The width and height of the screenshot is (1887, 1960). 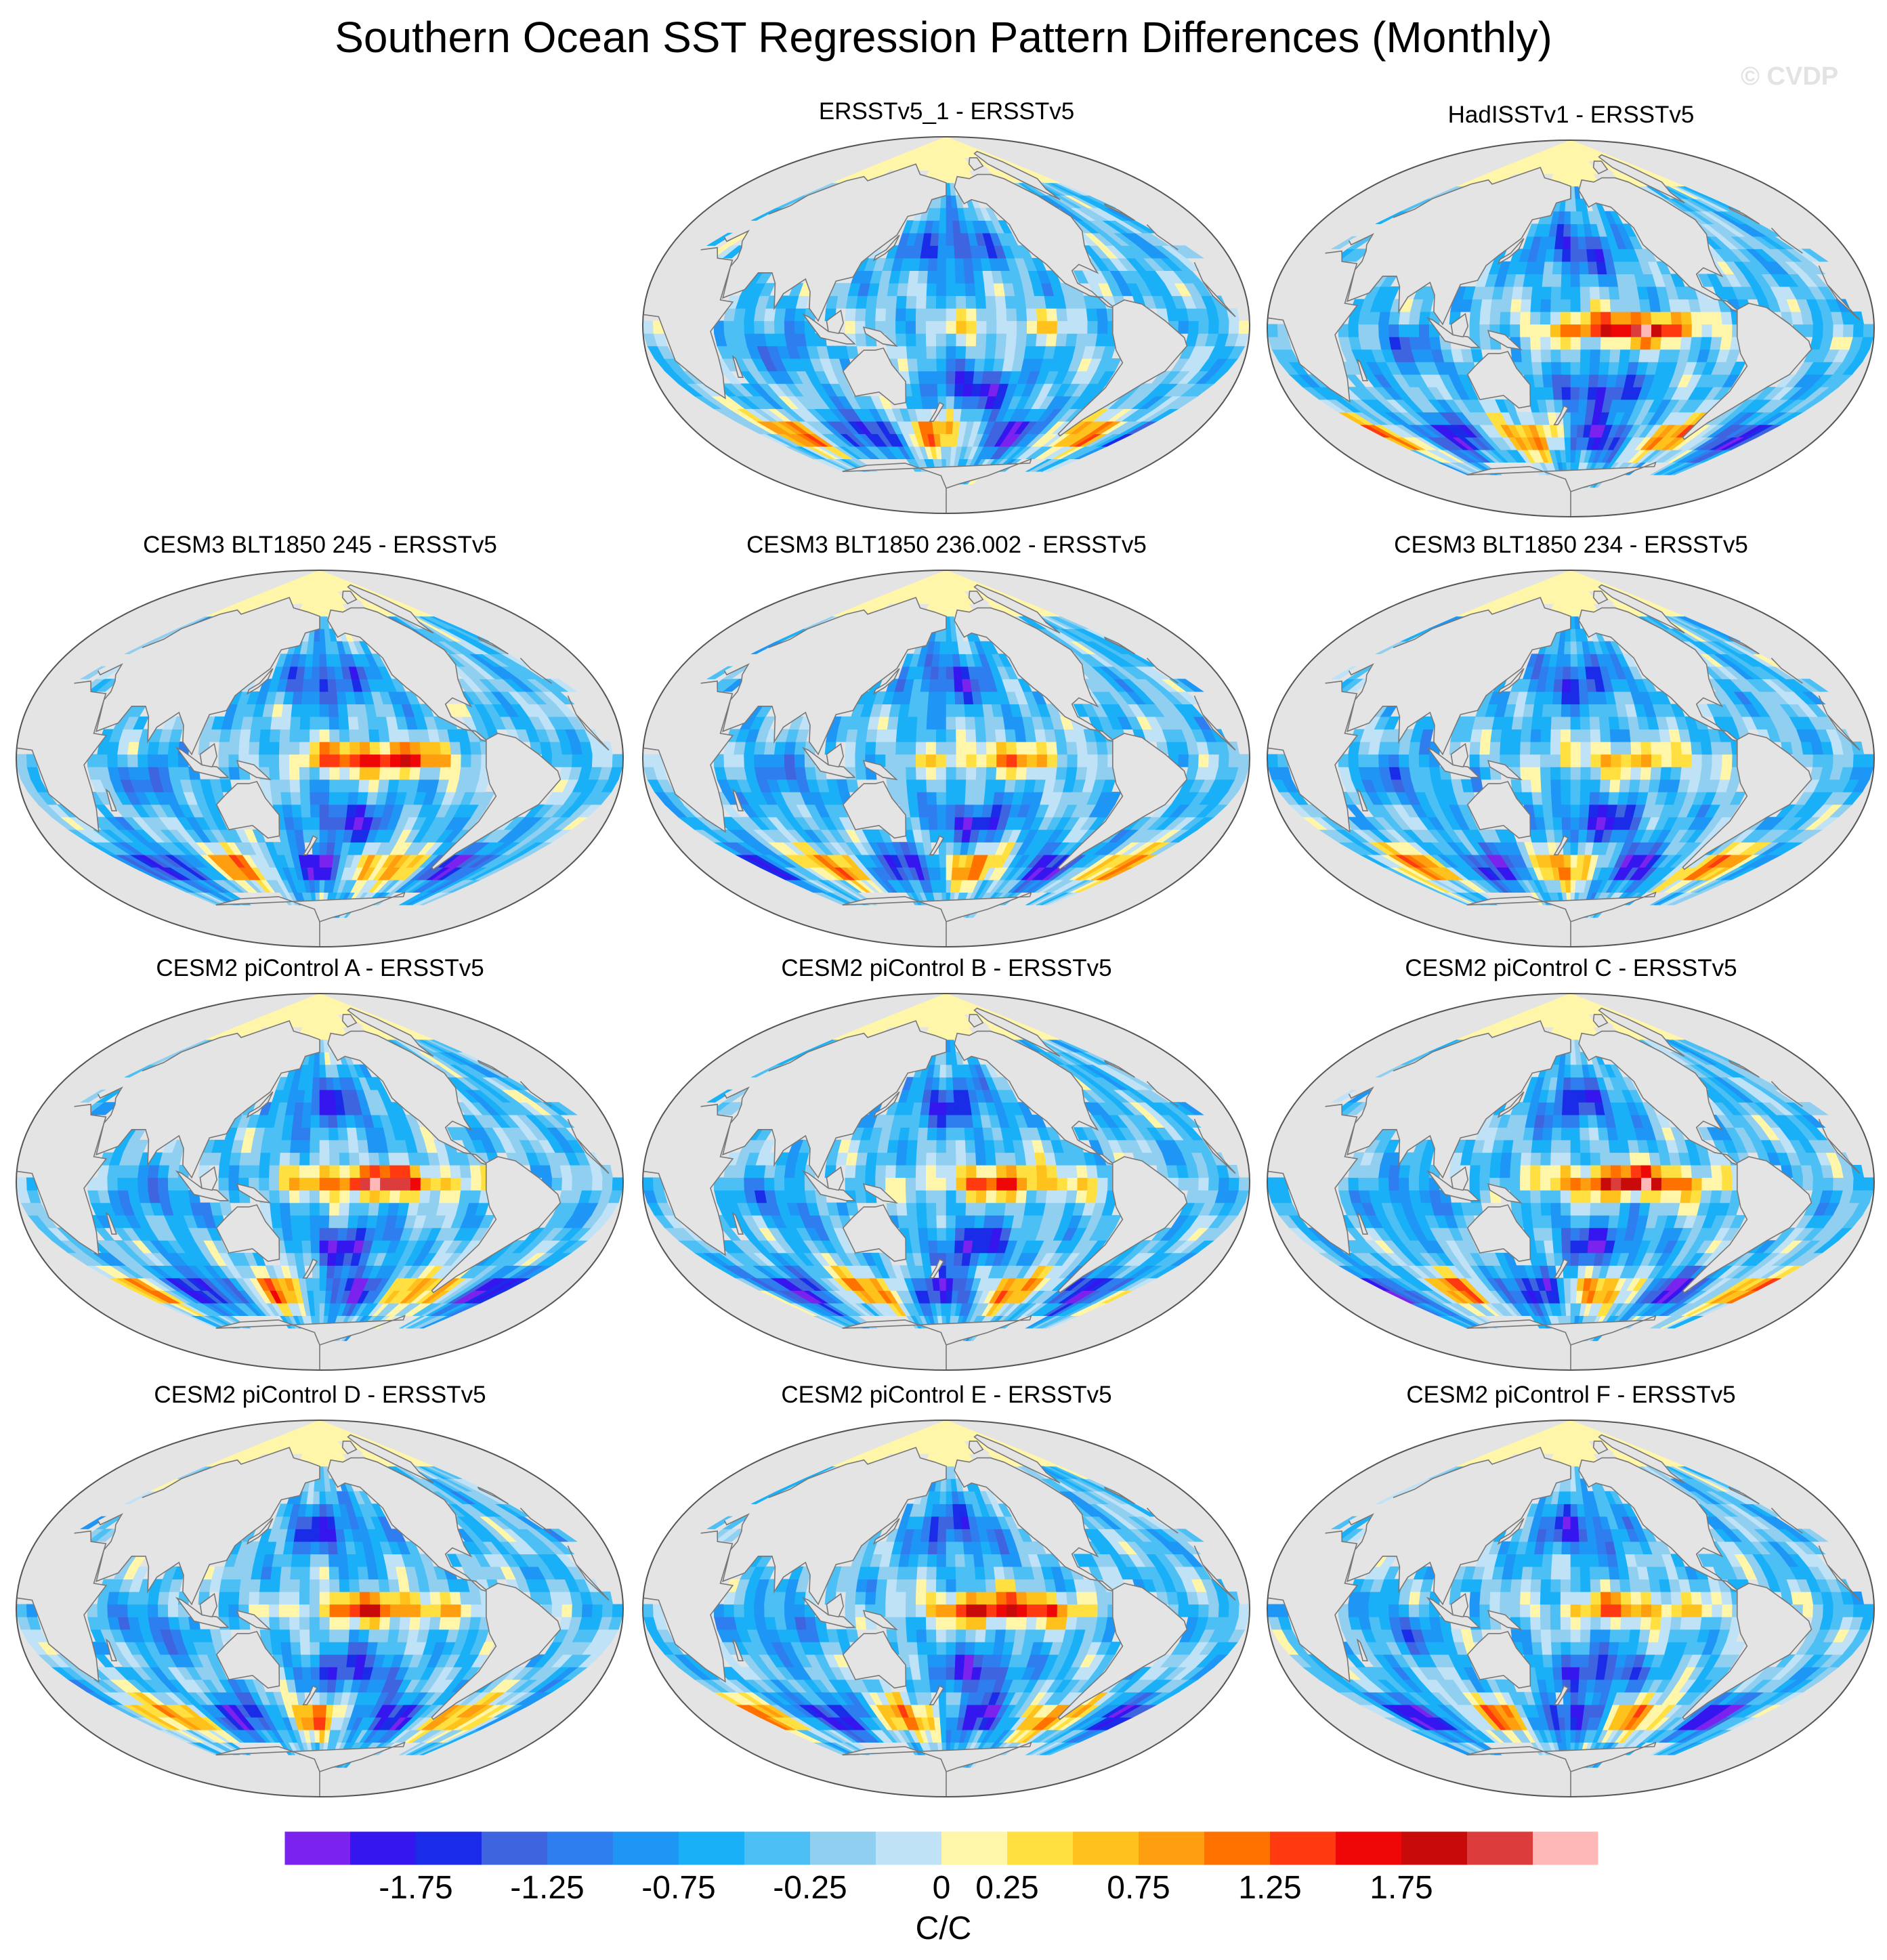 What do you see at coordinates (1571, 545) in the screenshot?
I see `panel-title: CESM3 BLT1850 234 - ERSSTv5` at bounding box center [1571, 545].